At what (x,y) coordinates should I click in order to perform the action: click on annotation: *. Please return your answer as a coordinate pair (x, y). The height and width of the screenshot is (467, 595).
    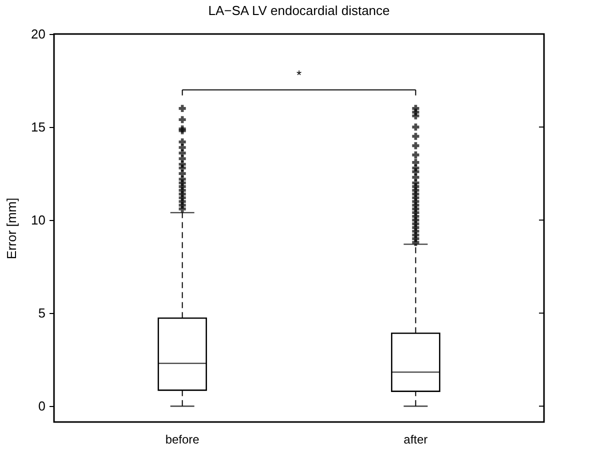
    Looking at the image, I should click on (299, 74).